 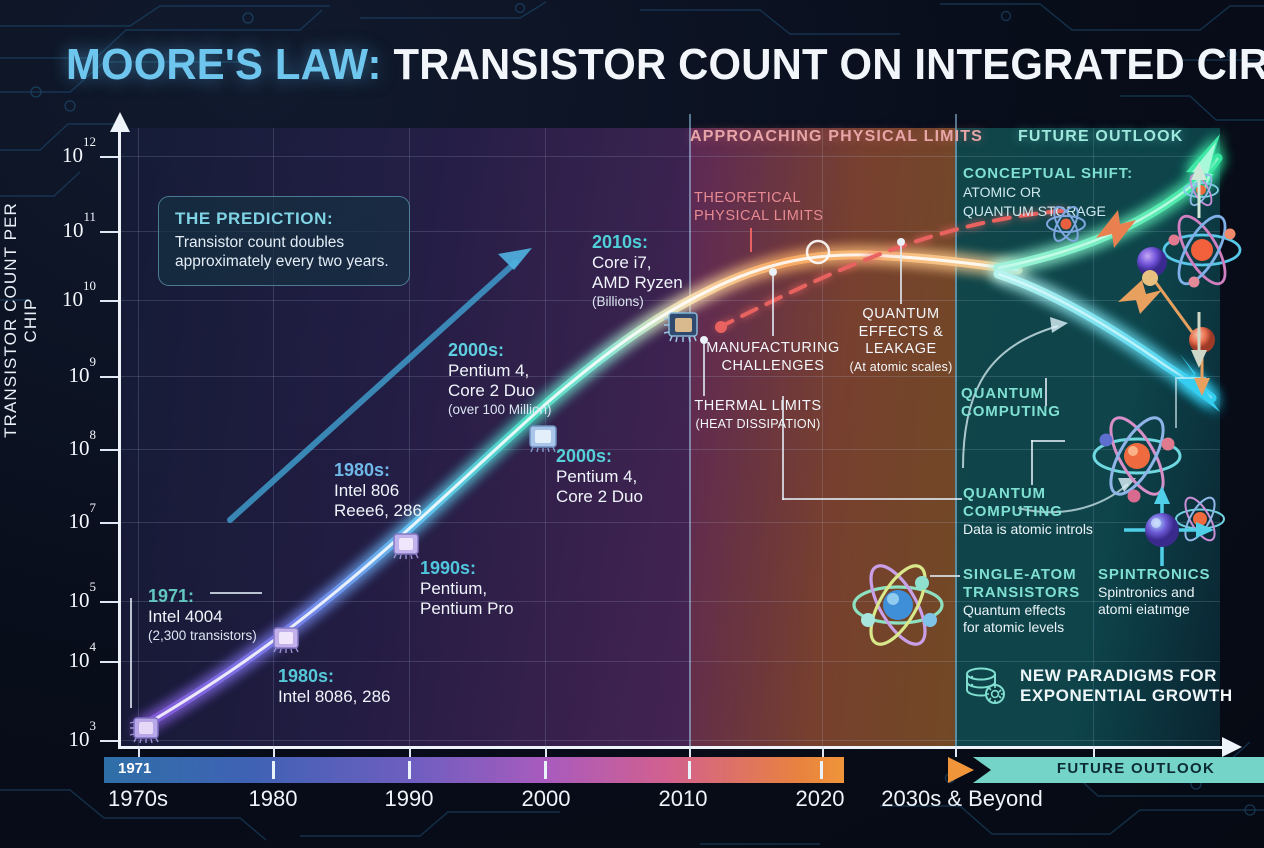 What do you see at coordinates (1048, 173) in the screenshot?
I see `conceptual-shift-heading: CONCEPTUAL SHIFT:` at bounding box center [1048, 173].